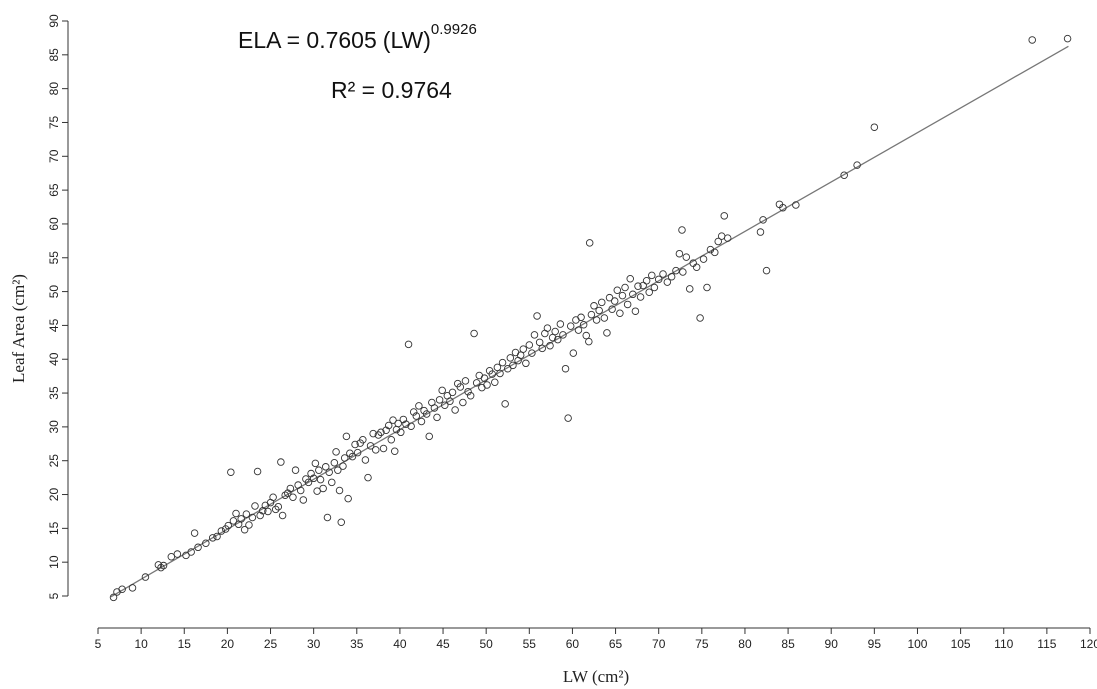  Describe the element at coordinates (391, 90) in the screenshot. I see `r-squared-label: R² = 0.9764` at that location.